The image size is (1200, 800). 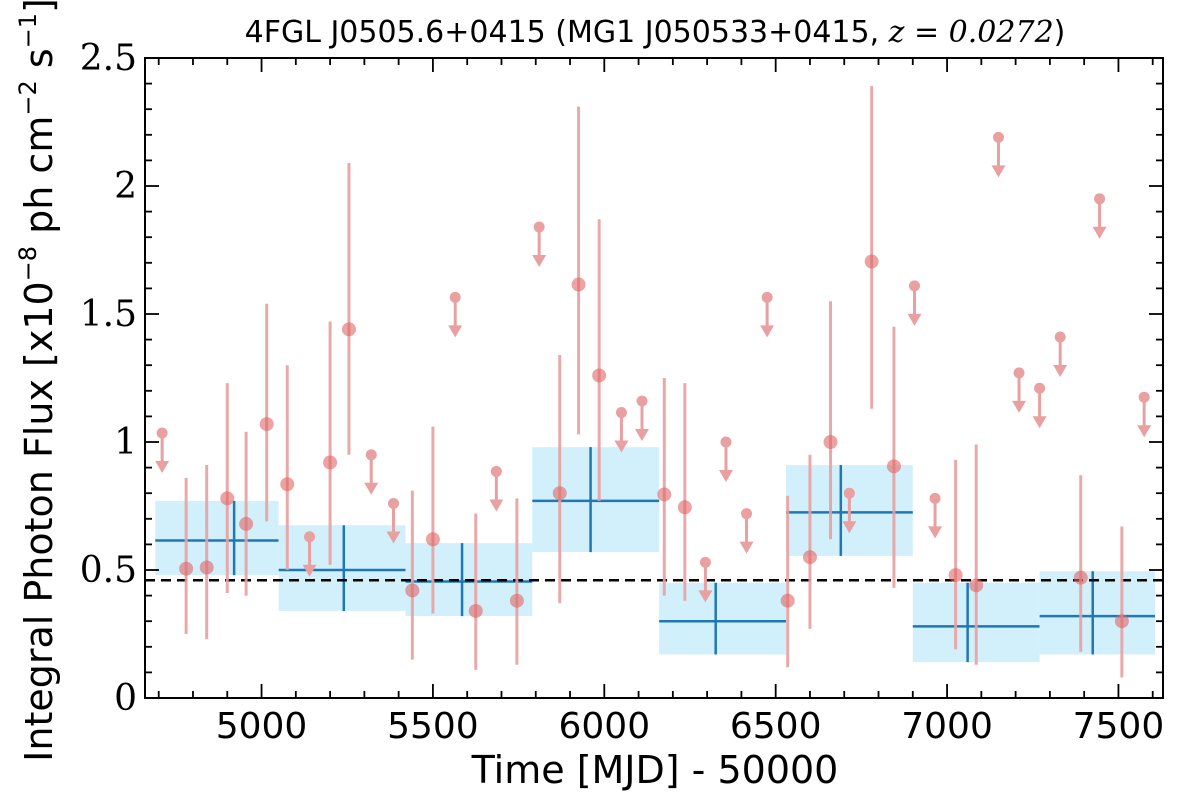 What do you see at coordinates (108, 570) in the screenshot?
I see `y-tick-label-1: 0.5` at bounding box center [108, 570].